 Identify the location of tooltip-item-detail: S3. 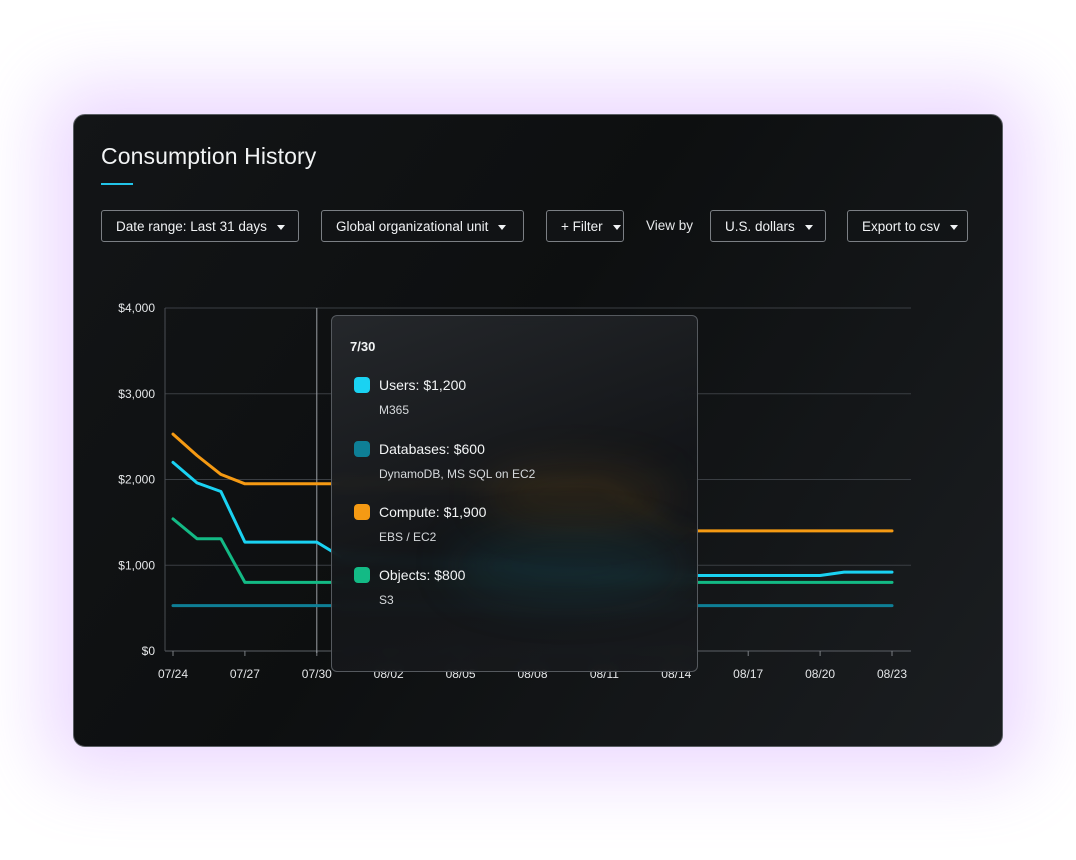
(386, 600).